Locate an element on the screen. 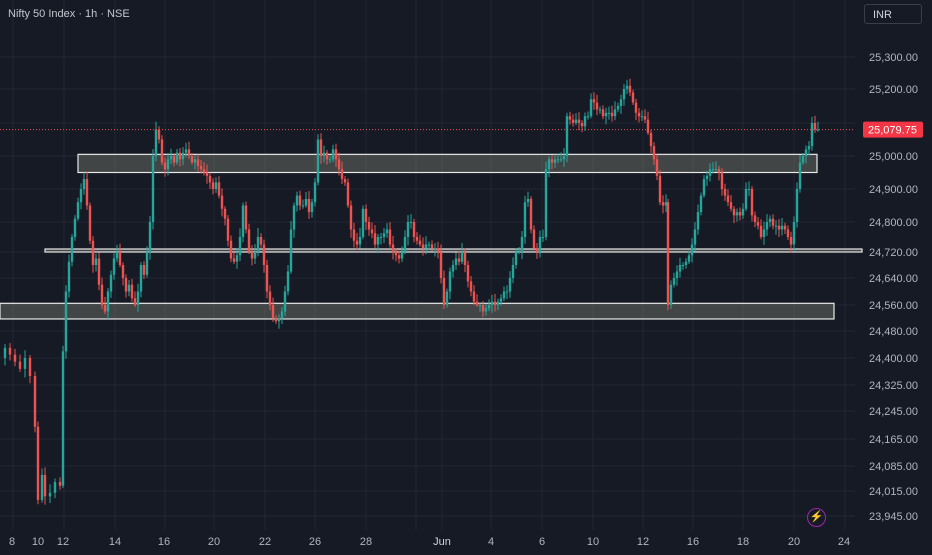  currency-button: INR is located at coordinates (893, 14).